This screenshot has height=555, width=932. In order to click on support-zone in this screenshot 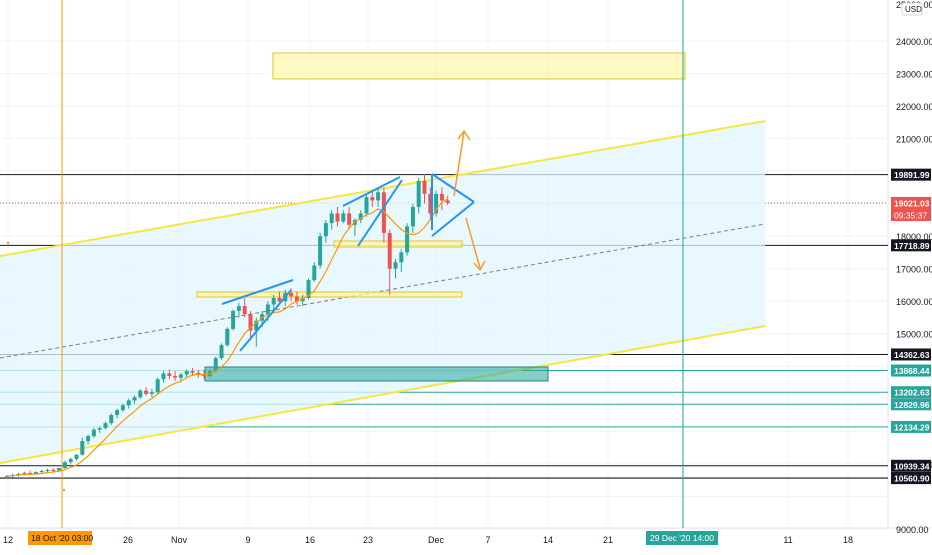, I will do `click(376, 374)`.